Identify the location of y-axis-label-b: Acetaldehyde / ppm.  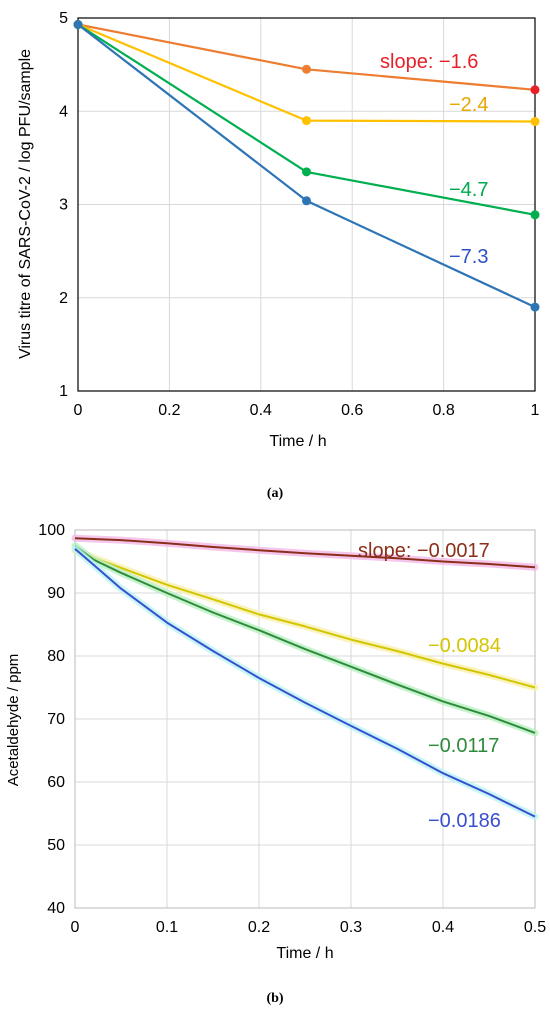
(13, 720).